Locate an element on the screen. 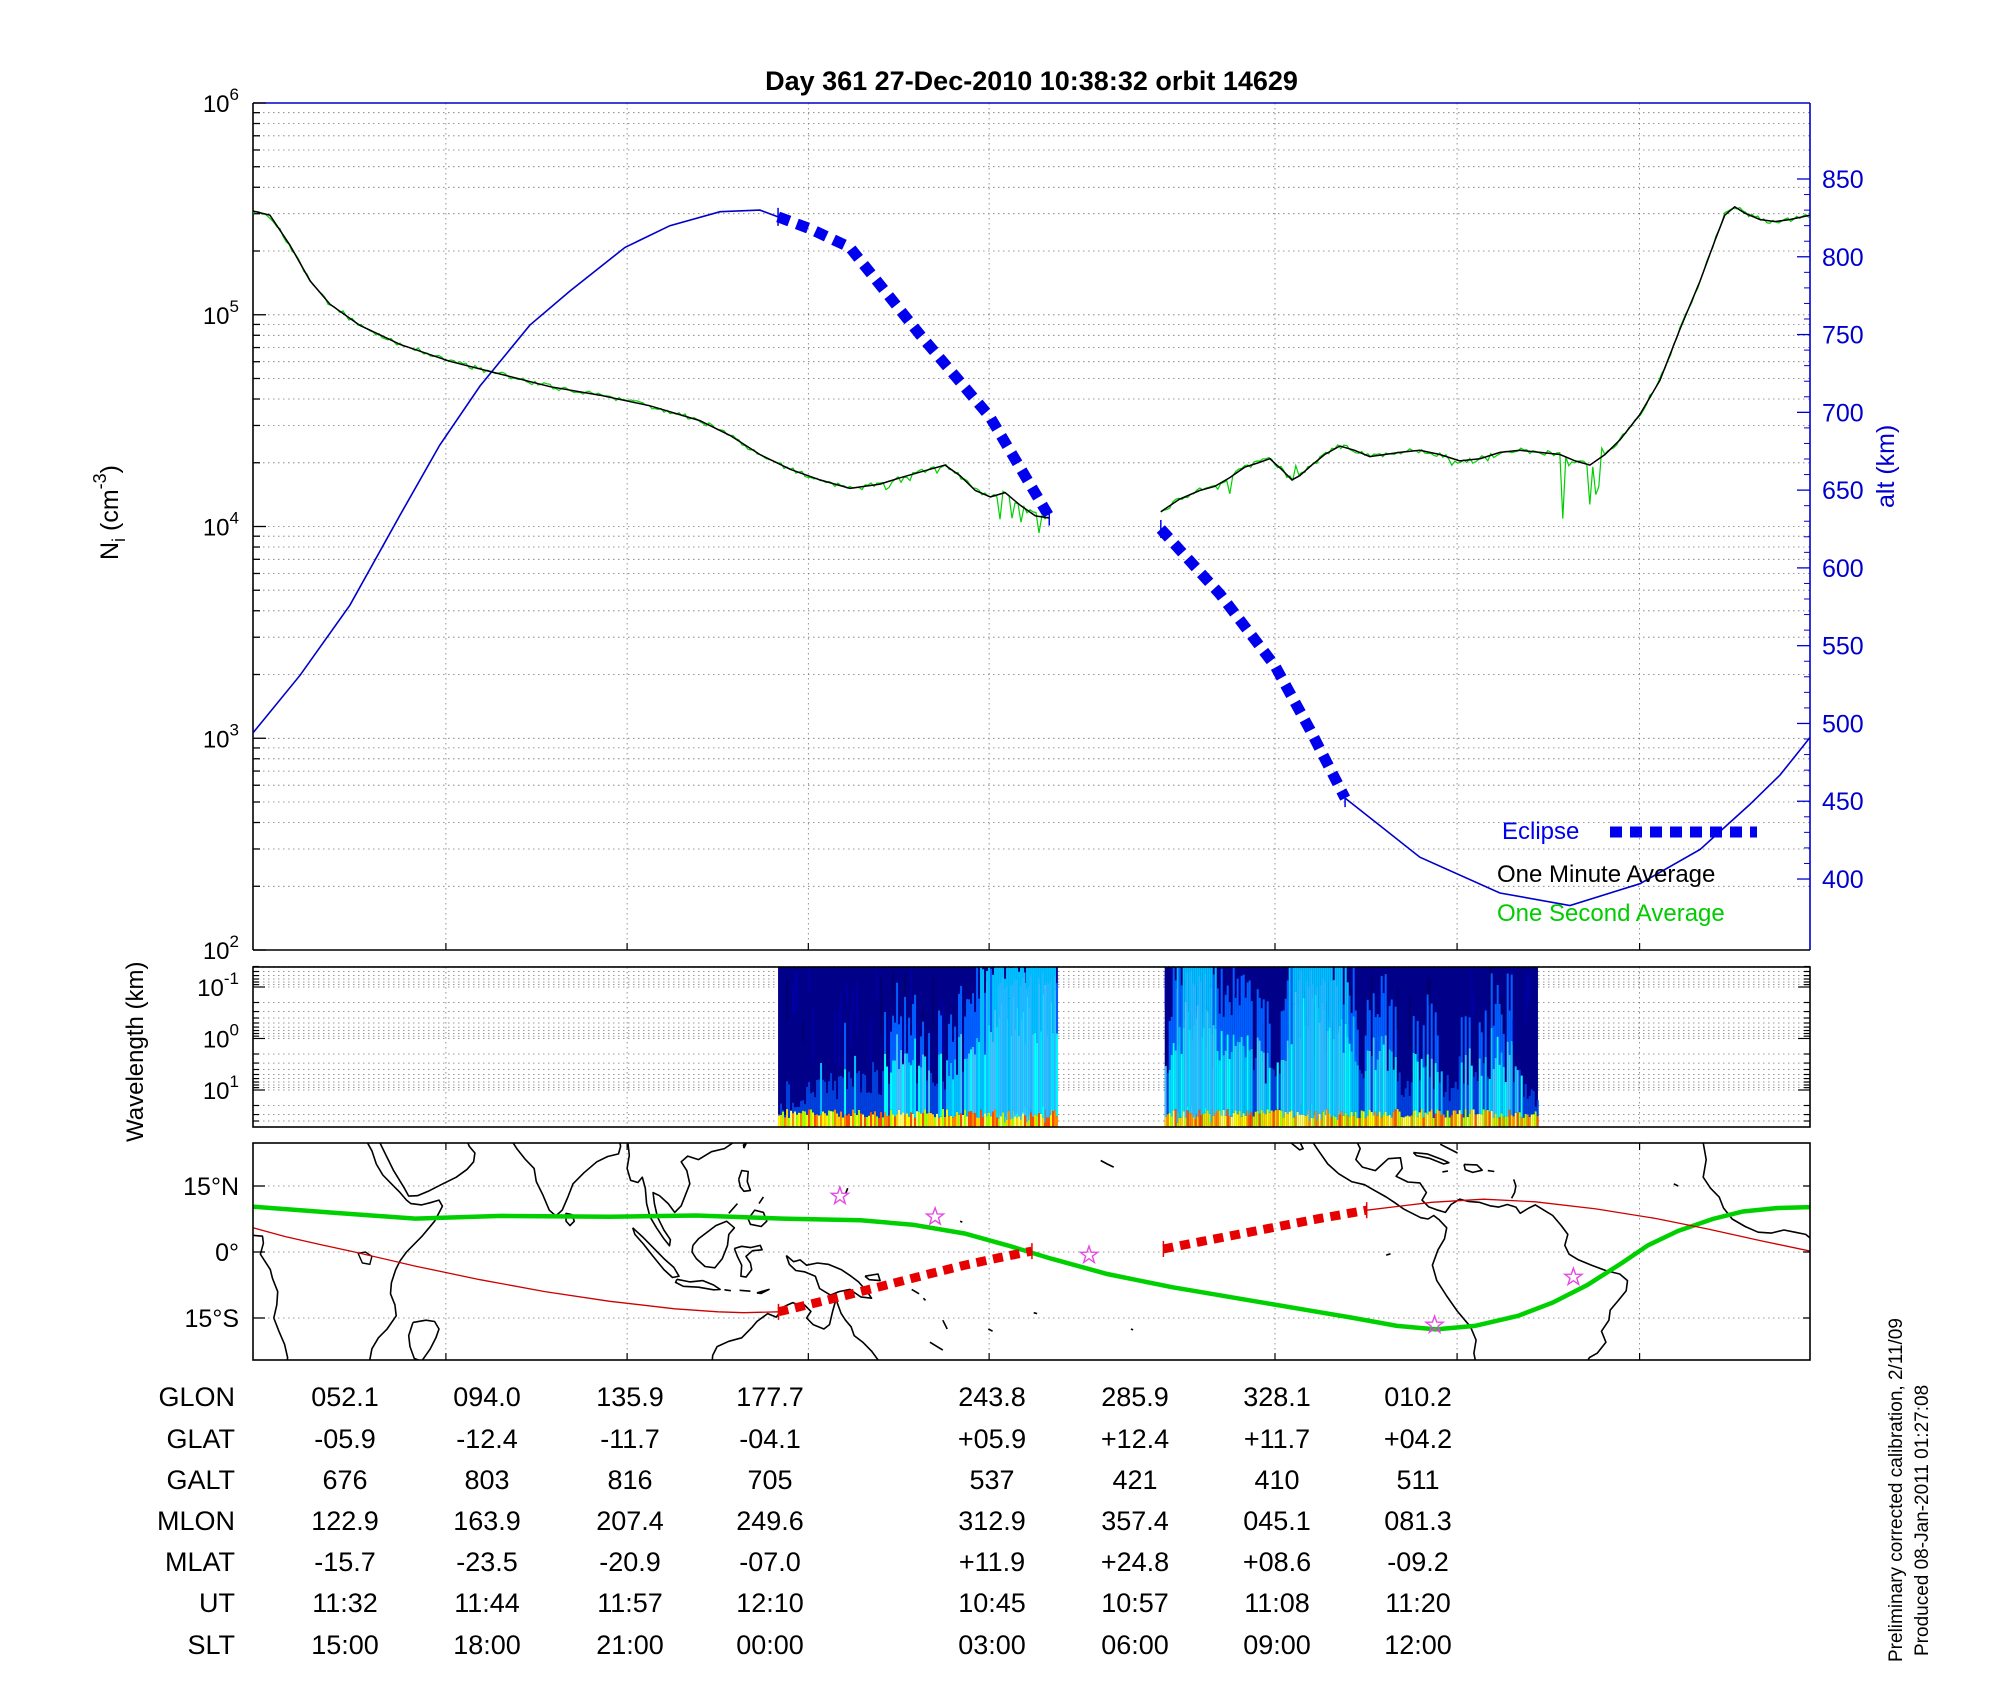 Image resolution: width=2000 pixels, height=1700 pixels. alt-tick-label: 600 is located at coordinates (1843, 569).